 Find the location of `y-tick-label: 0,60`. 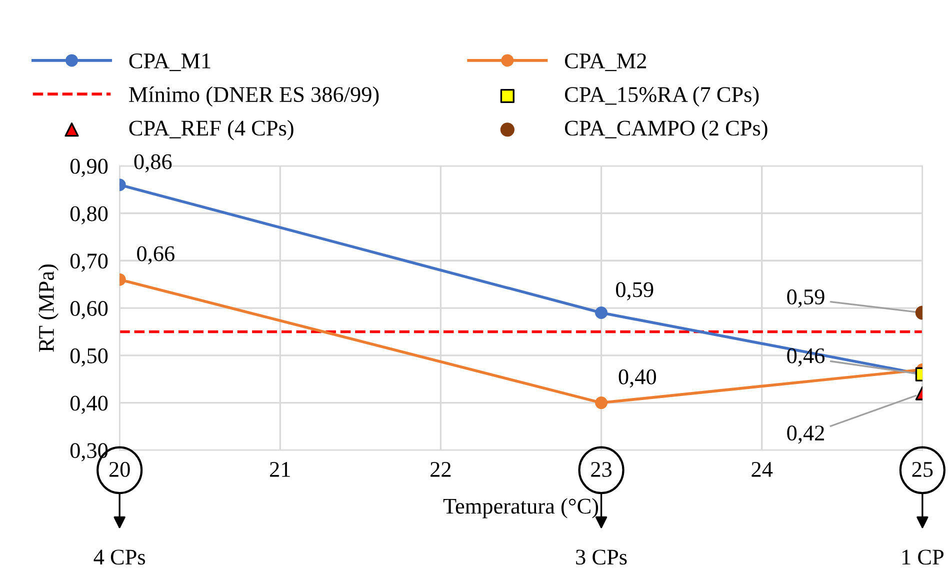

y-tick-label: 0,60 is located at coordinates (89, 310).